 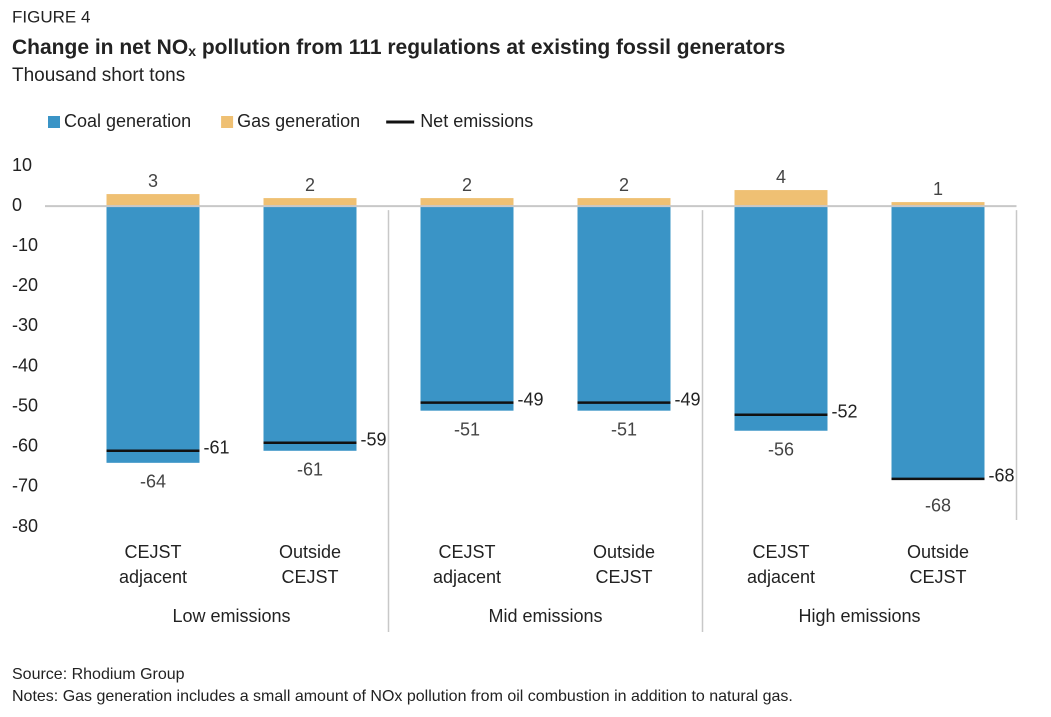 I want to click on source: Source: Rhodium Group, so click(x=98, y=674).